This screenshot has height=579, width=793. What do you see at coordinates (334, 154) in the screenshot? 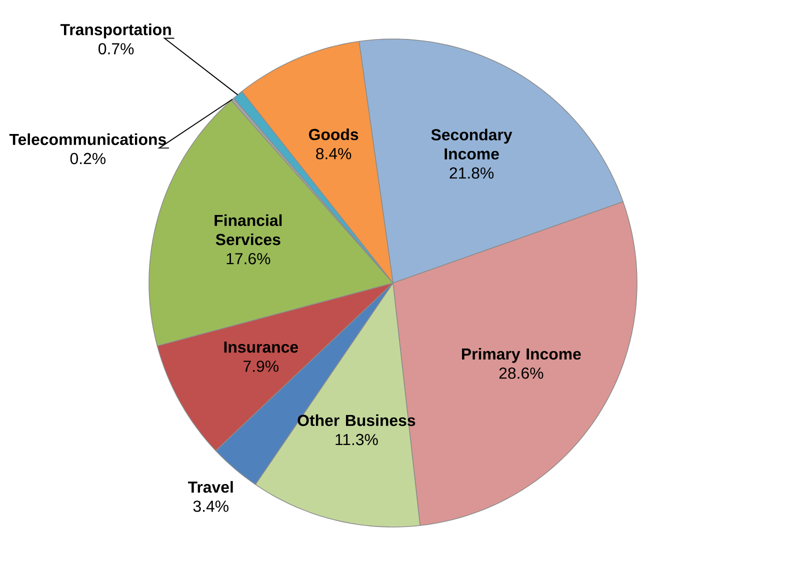
I see `data-label: 8.4%` at bounding box center [334, 154].